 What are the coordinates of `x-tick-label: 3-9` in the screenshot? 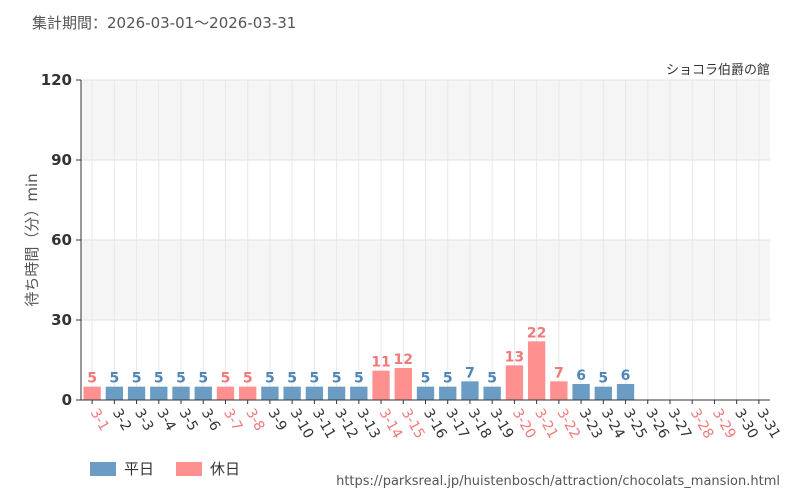 It's located at (276, 420).